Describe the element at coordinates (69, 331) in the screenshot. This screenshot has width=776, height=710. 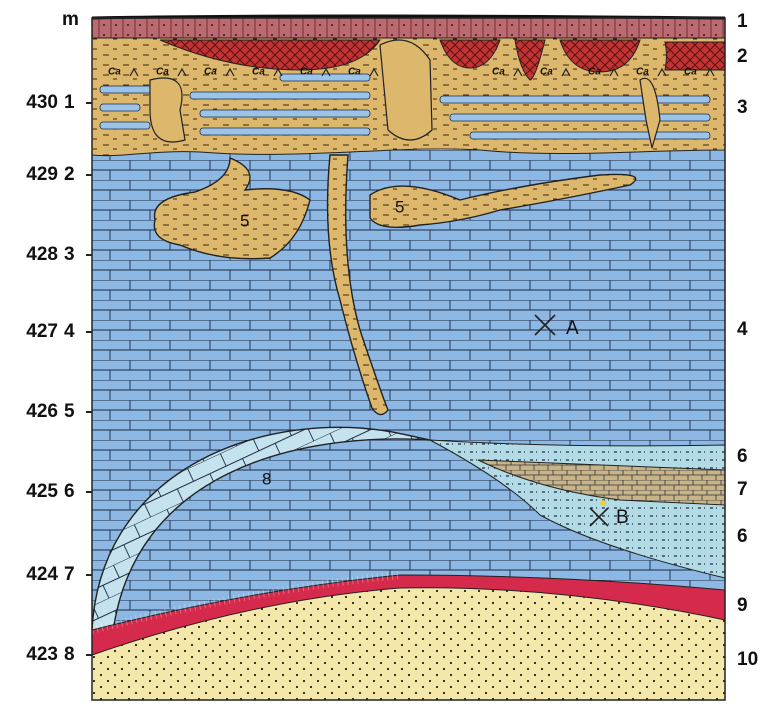
I see `depth-label: 4` at that location.